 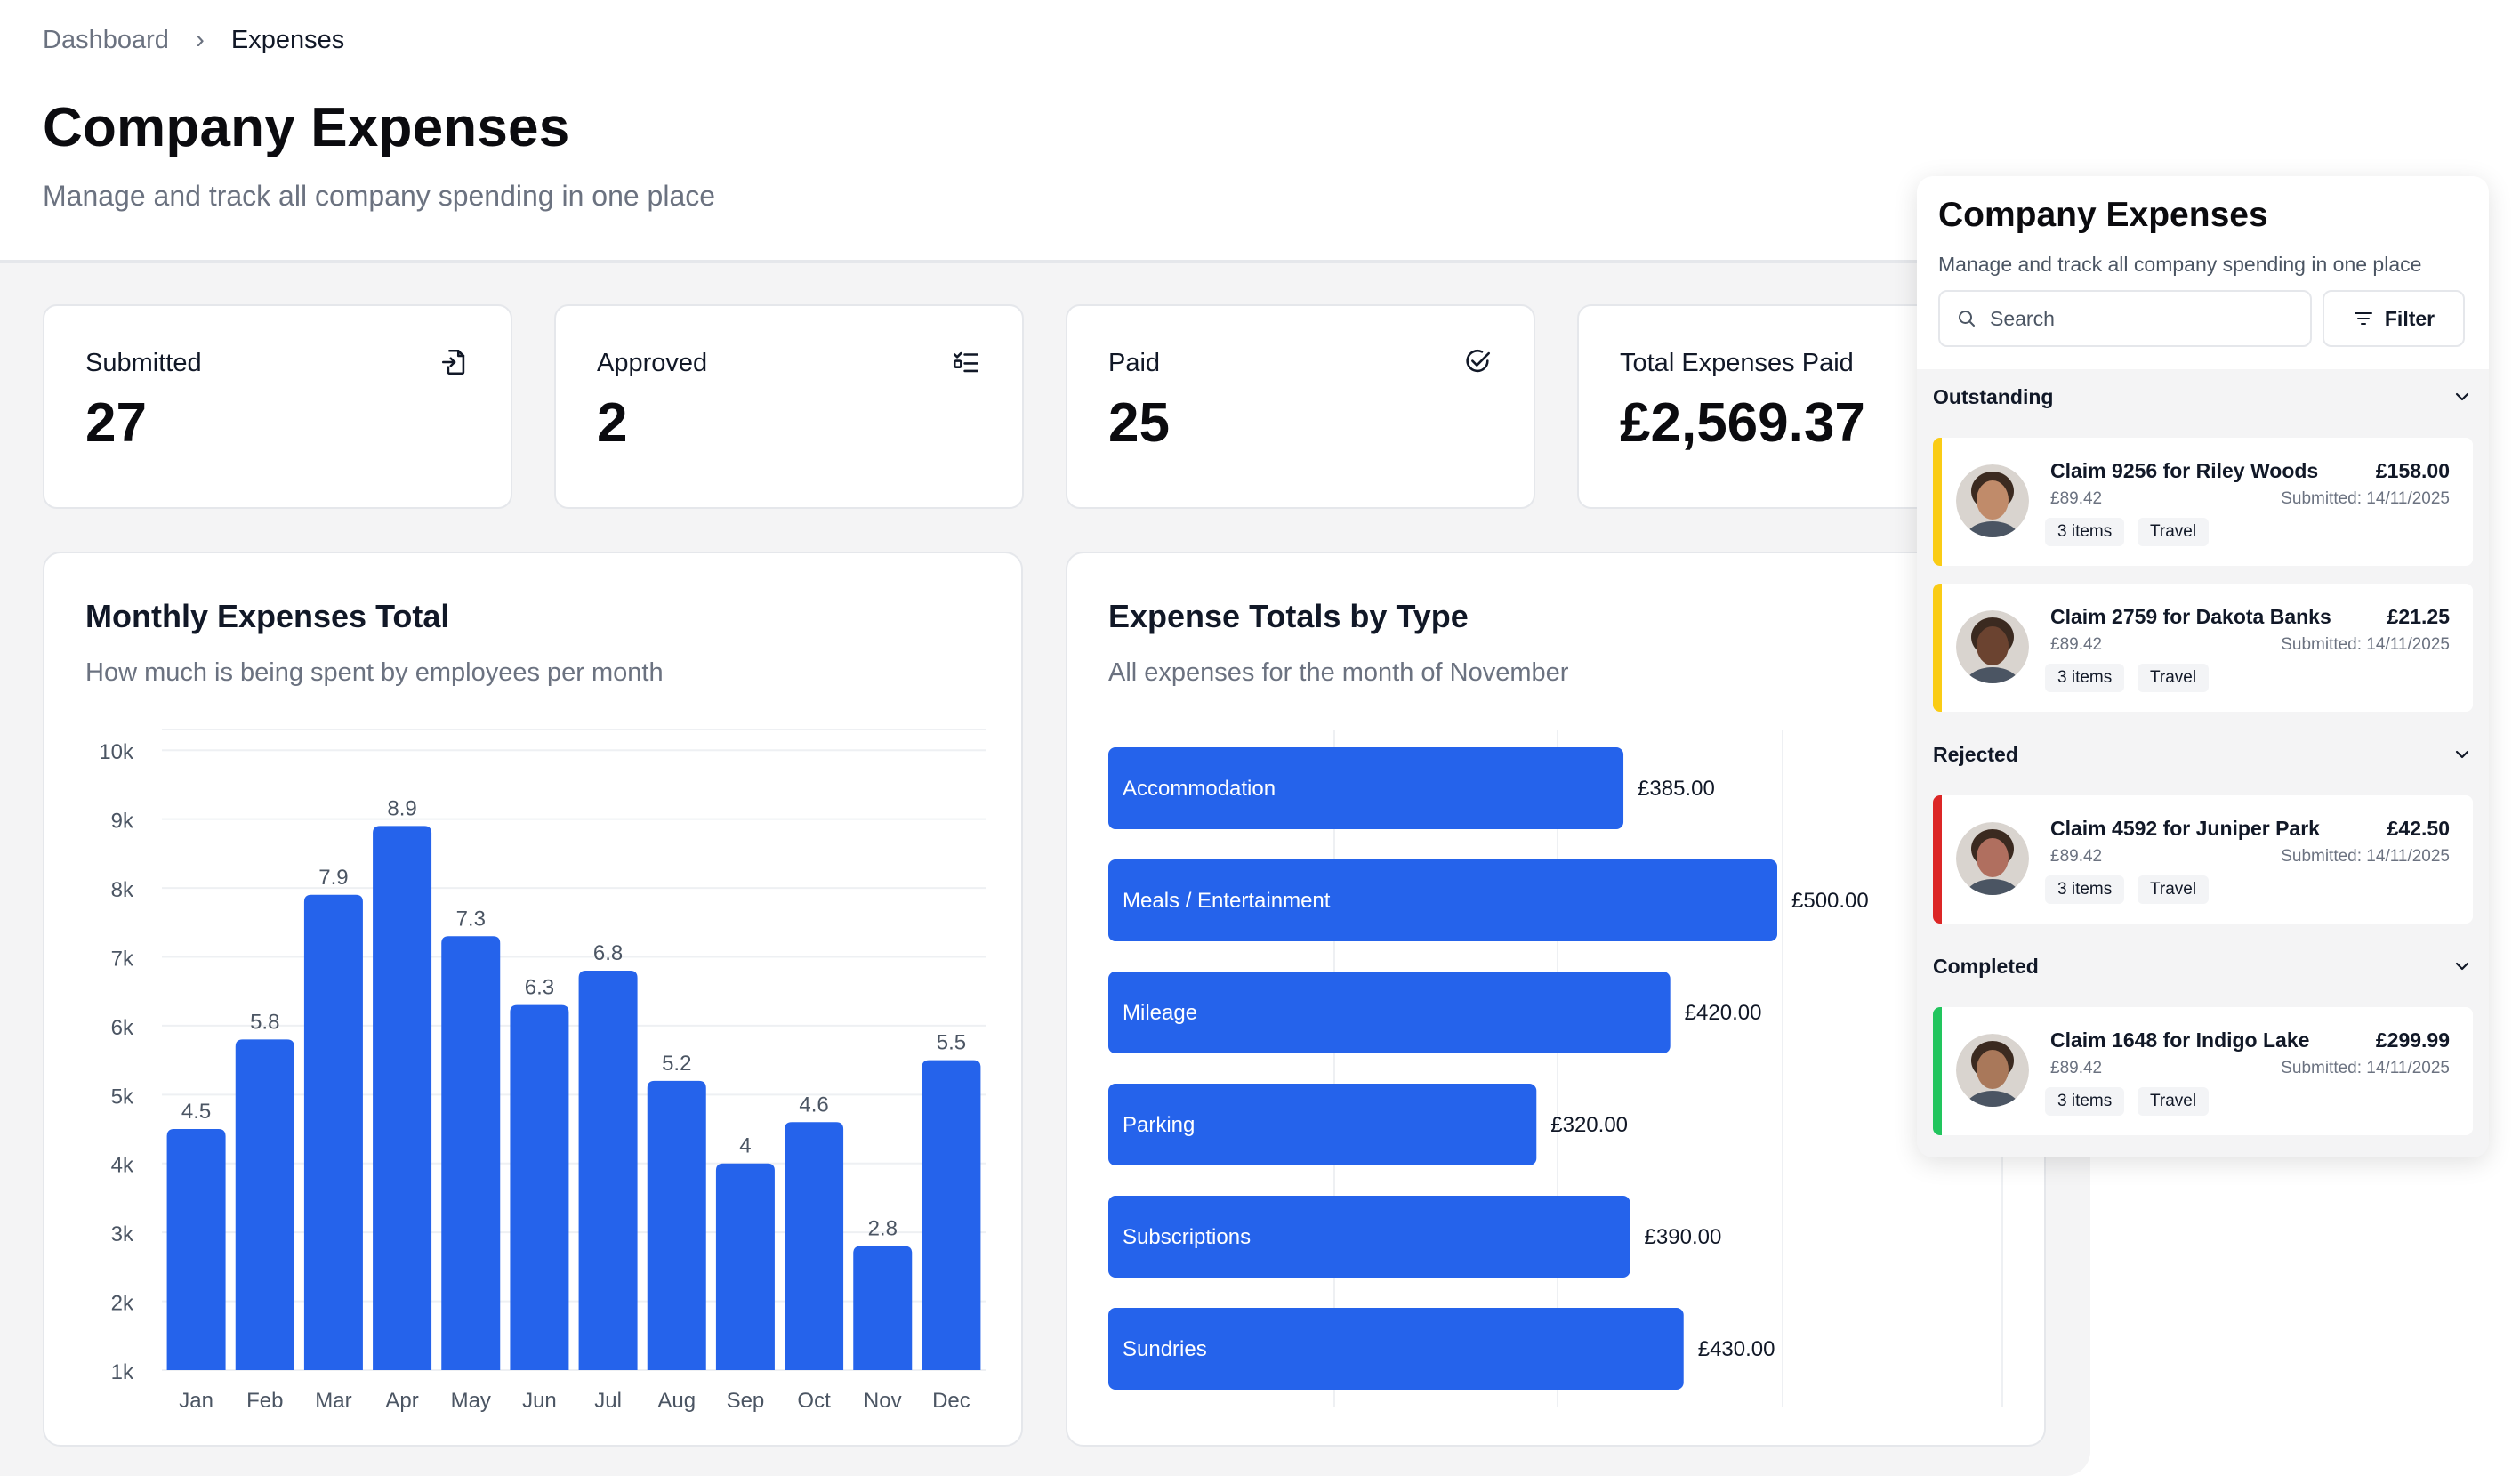 I want to click on section-title: Completed, so click(x=1986, y=966).